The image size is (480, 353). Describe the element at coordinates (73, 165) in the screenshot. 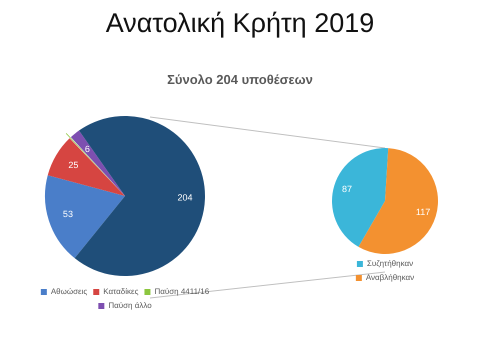

I see `data-label: 25` at that location.